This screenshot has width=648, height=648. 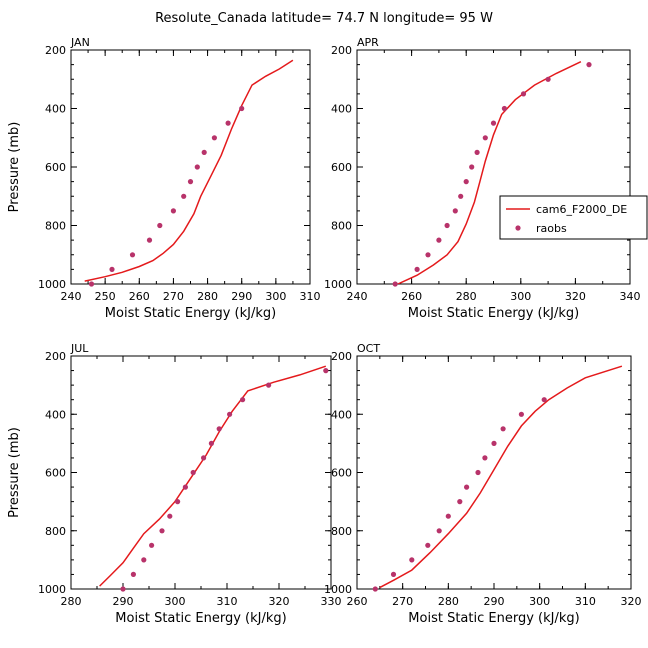 What do you see at coordinates (173, 296) in the screenshot?
I see `x-tick-label: 270` at bounding box center [173, 296].